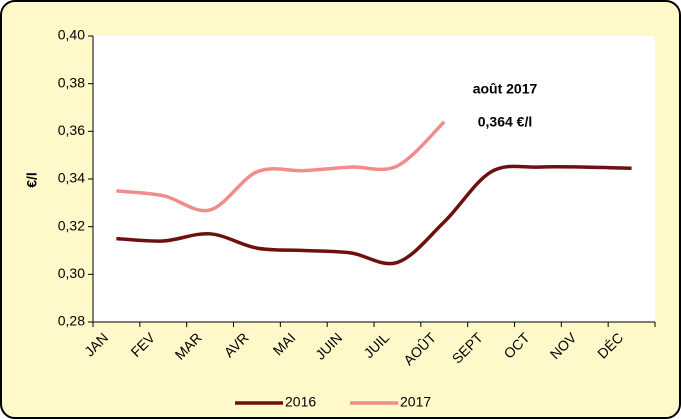  Describe the element at coordinates (71, 82) in the screenshot. I see `y-tick-label: 0,38` at that location.